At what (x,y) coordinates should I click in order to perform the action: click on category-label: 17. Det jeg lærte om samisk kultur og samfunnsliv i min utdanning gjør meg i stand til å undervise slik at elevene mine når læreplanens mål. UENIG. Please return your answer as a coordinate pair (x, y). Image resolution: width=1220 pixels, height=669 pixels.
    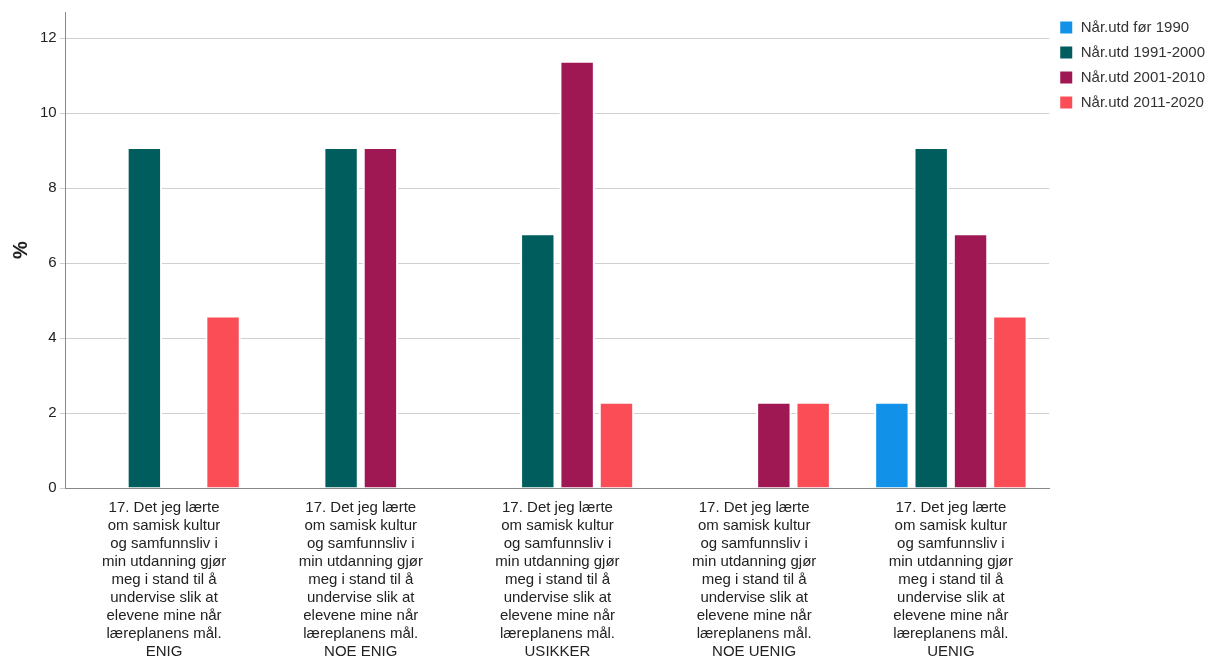
    Looking at the image, I should click on (950, 579).